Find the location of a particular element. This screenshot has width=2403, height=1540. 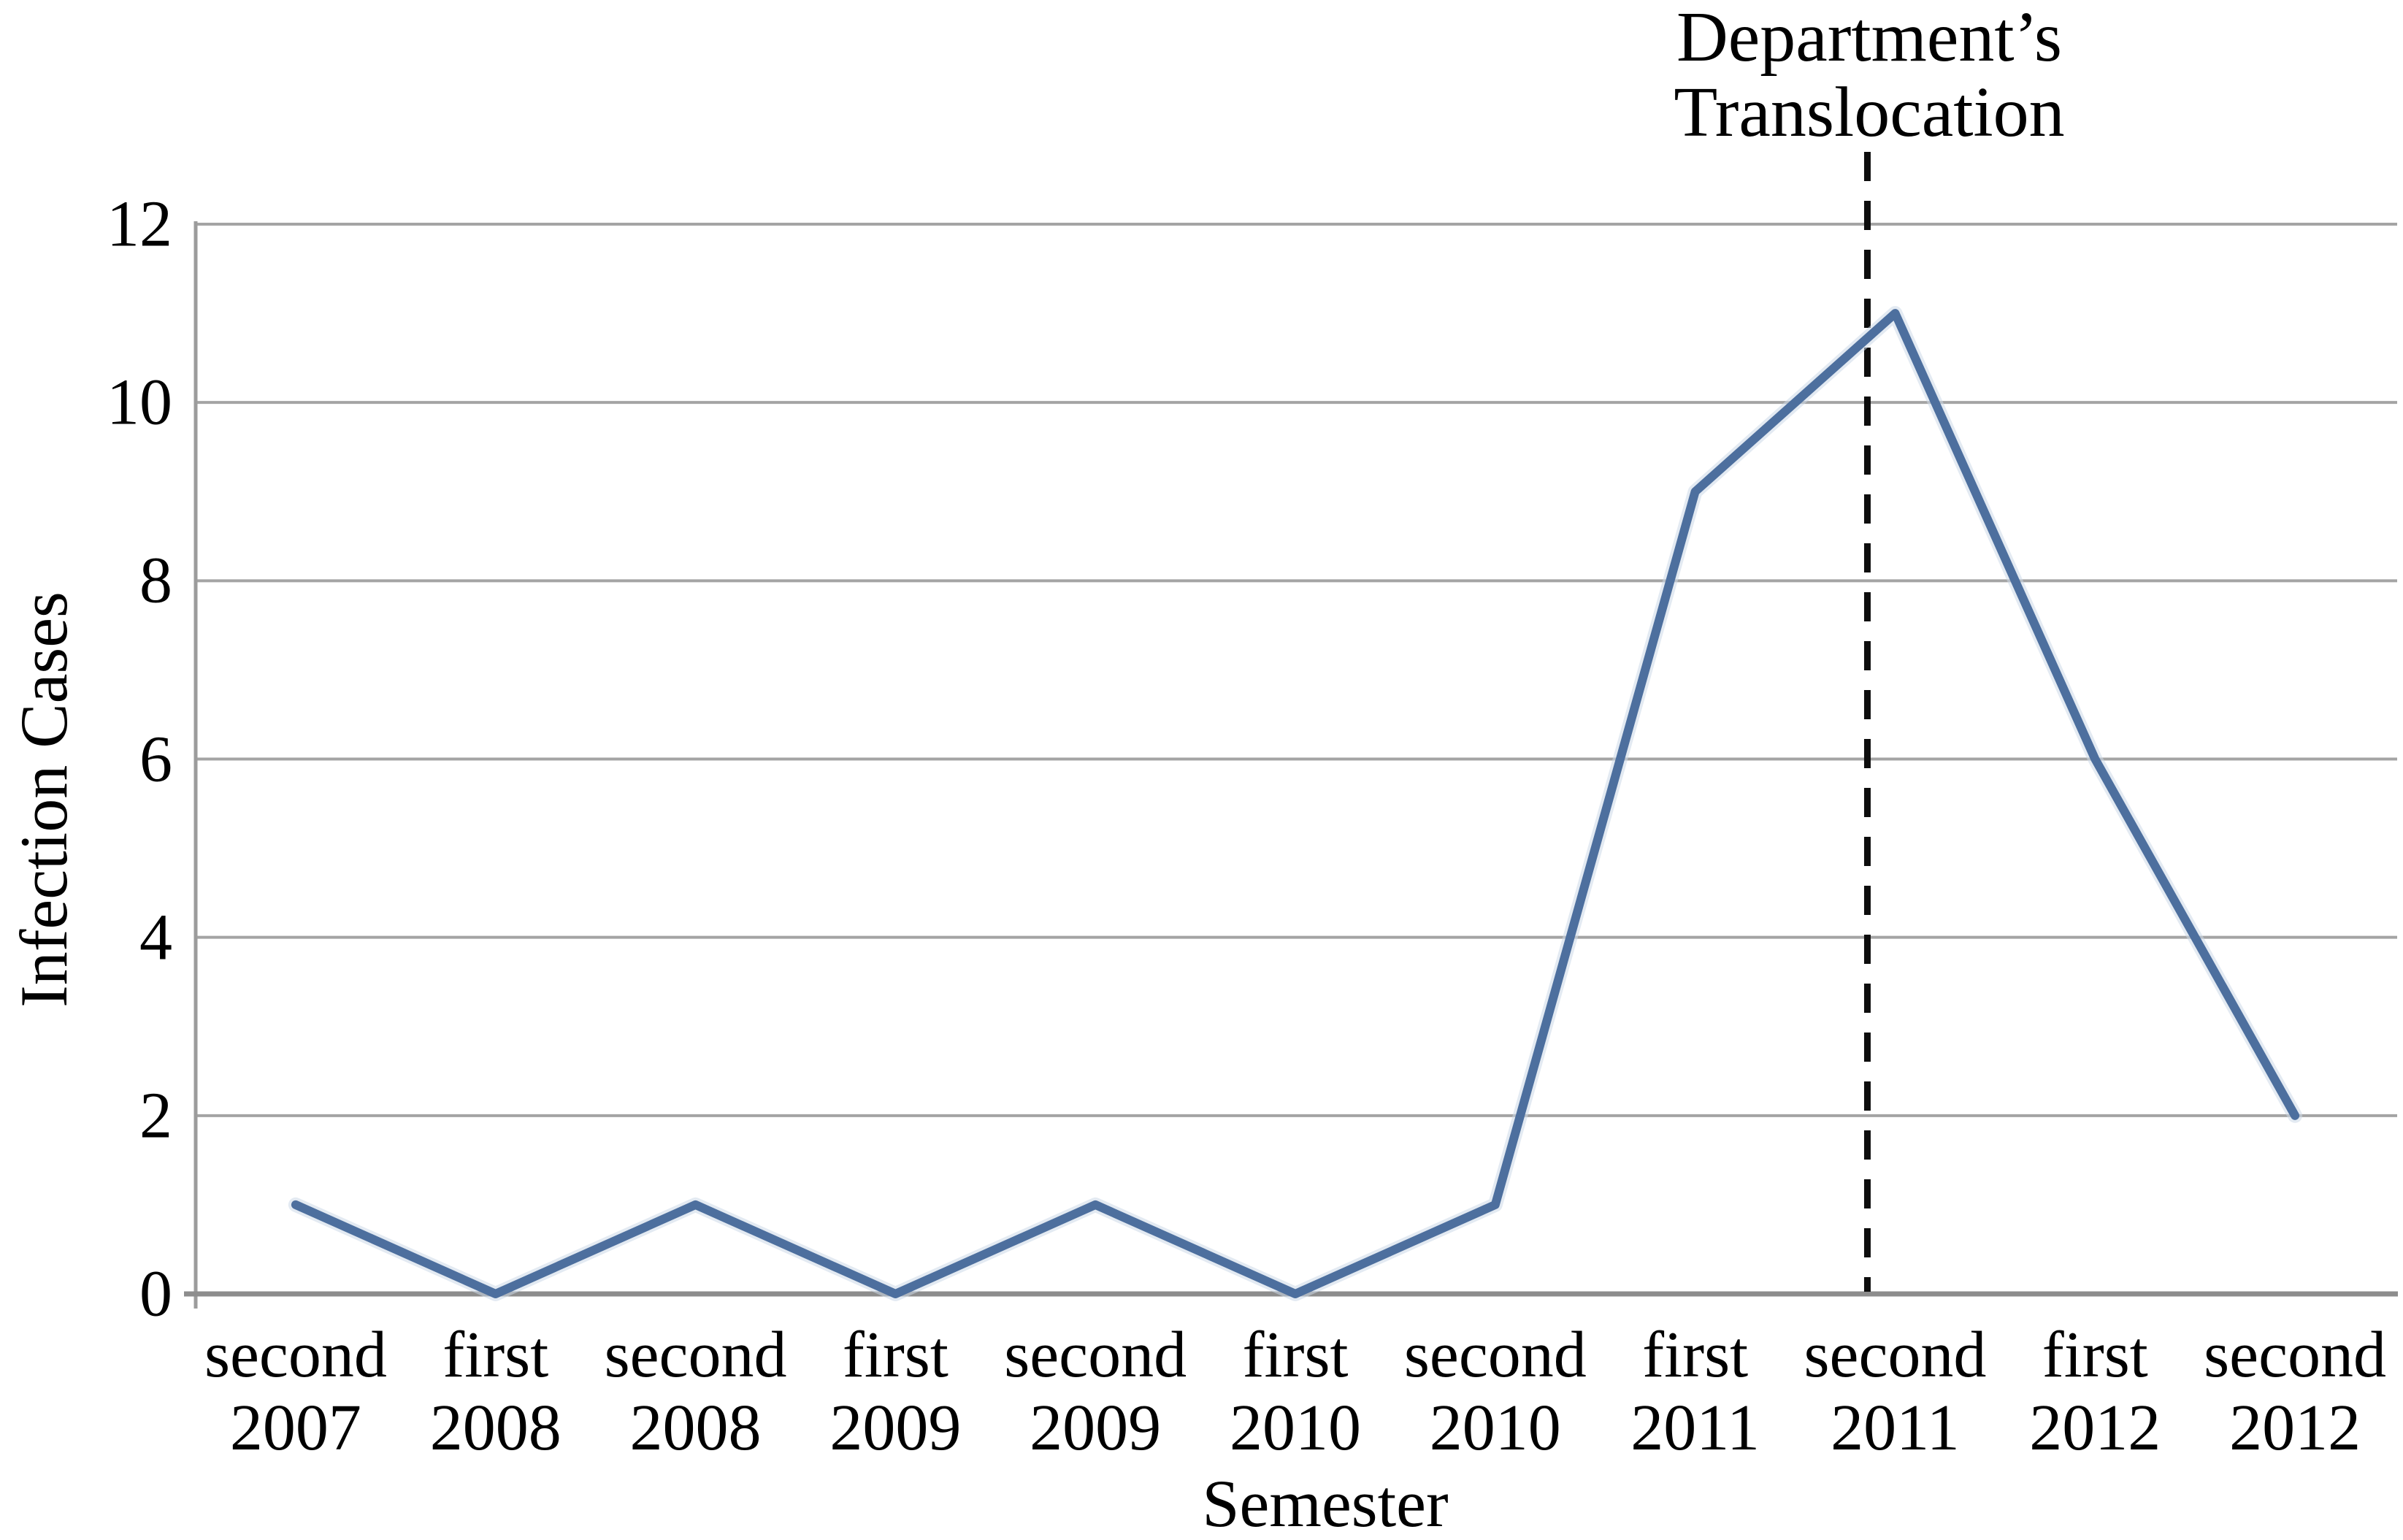

annotation-title-line-1: Department’s is located at coordinates (1869, 38).